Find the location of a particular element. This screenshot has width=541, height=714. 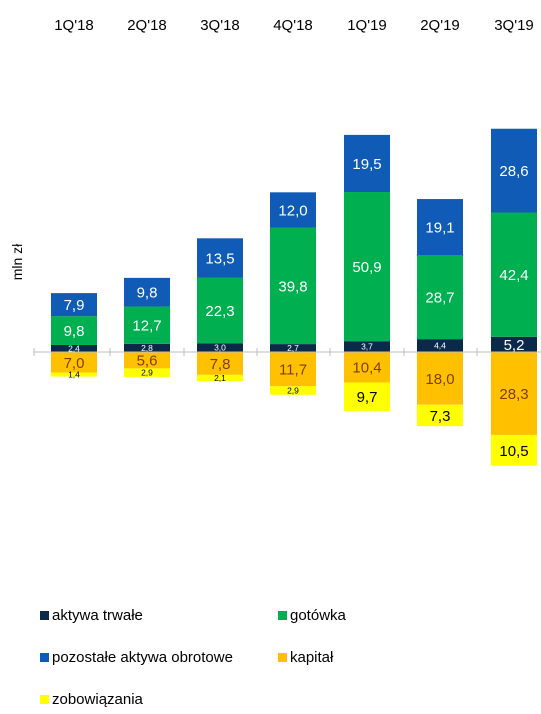

data-label-kapital-2q-18: 5,6 is located at coordinates (147, 361).